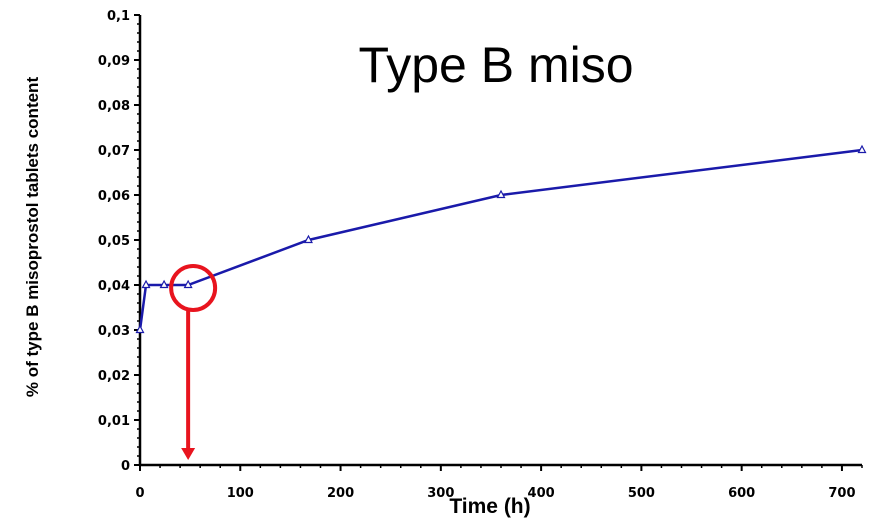  What do you see at coordinates (114, 241) in the screenshot?
I see `y-tick-label: 0,05` at bounding box center [114, 241].